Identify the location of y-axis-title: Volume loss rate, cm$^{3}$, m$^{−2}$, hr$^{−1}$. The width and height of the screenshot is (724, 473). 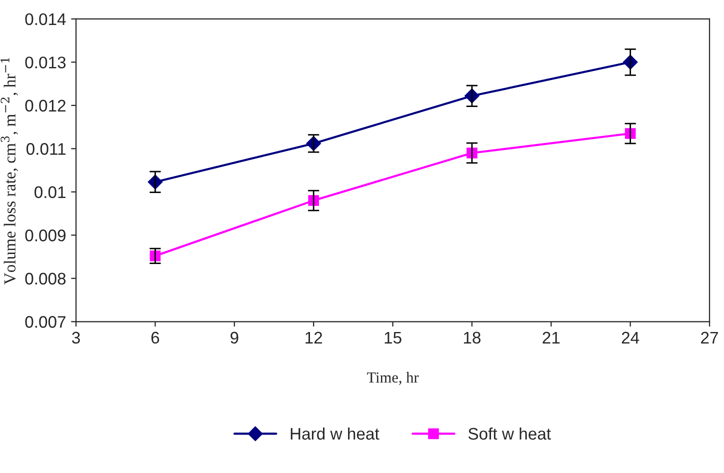
(9, 171).